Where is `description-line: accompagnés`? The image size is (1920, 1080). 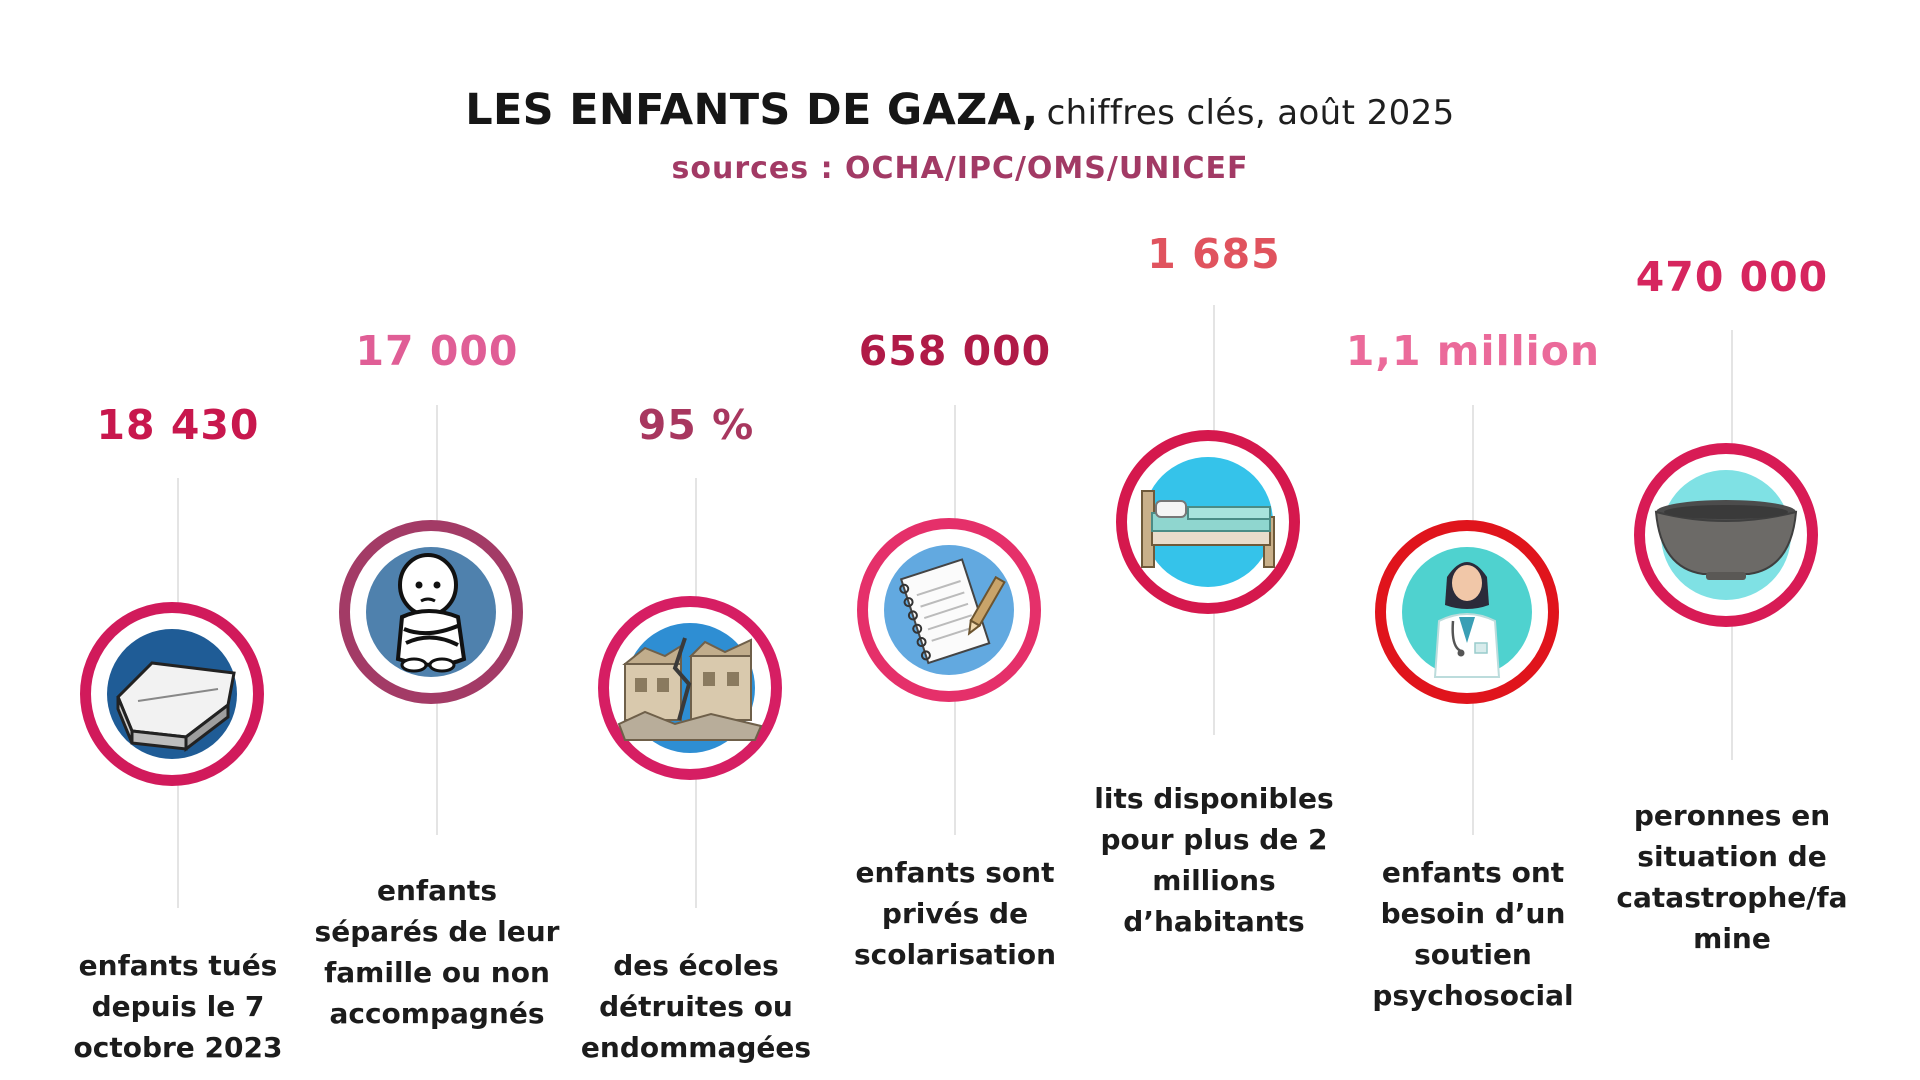 description-line: accompagnés is located at coordinates (437, 1013).